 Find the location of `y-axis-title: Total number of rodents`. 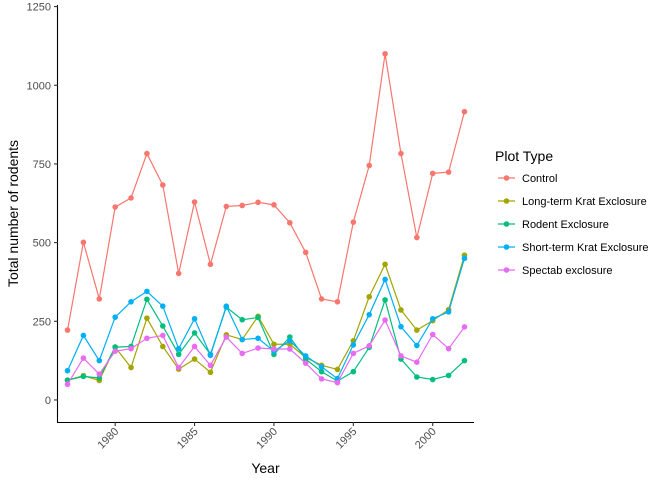

y-axis-title: Total number of rodents is located at coordinates (13, 213).